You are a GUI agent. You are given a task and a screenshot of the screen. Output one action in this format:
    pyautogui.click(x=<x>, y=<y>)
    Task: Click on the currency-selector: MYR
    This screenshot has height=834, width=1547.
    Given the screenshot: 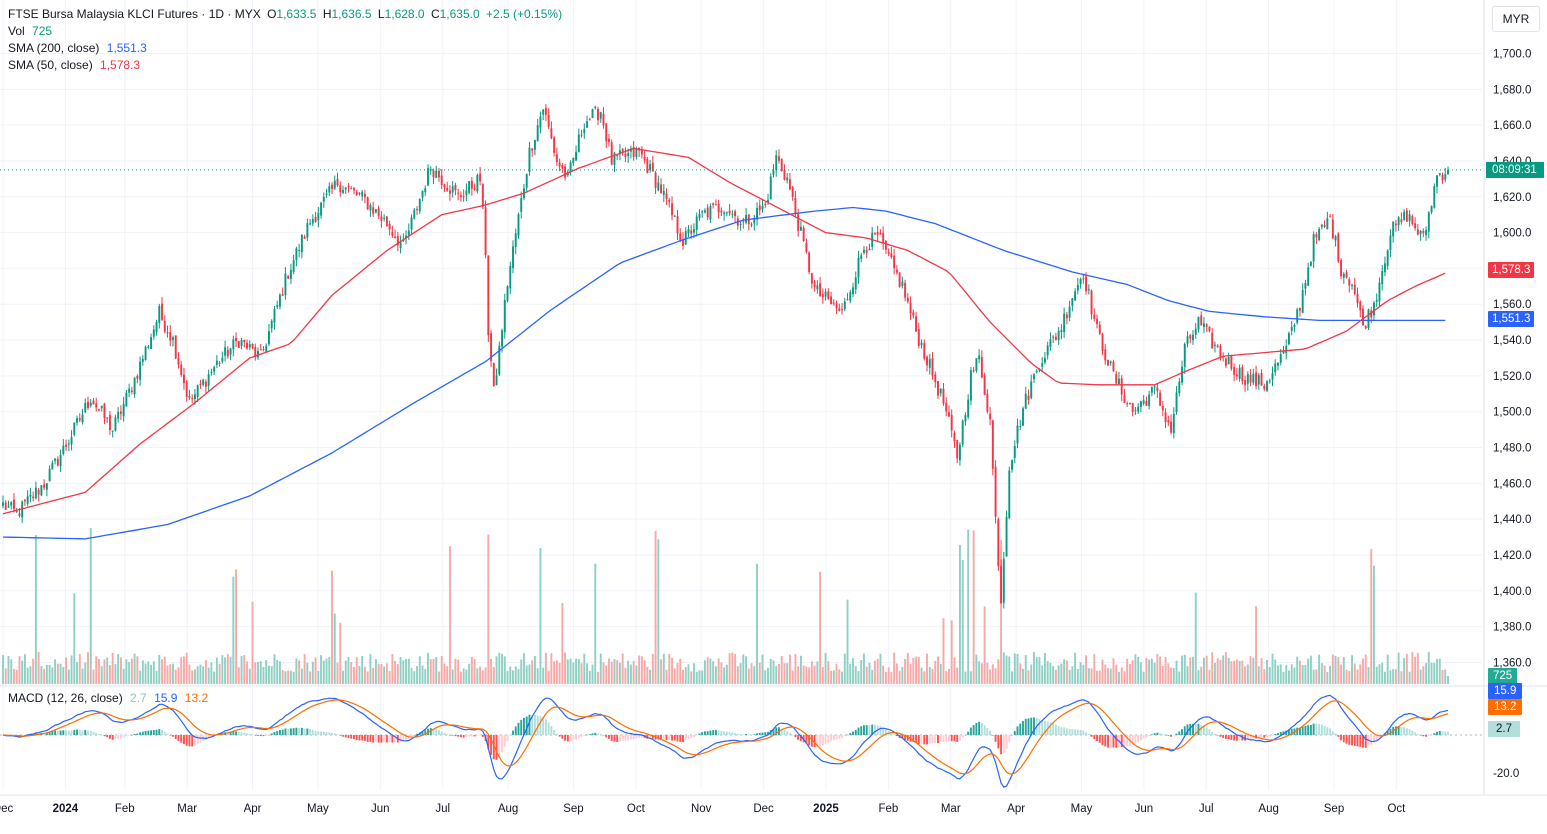 What is the action you would take?
    pyautogui.click(x=1516, y=19)
    